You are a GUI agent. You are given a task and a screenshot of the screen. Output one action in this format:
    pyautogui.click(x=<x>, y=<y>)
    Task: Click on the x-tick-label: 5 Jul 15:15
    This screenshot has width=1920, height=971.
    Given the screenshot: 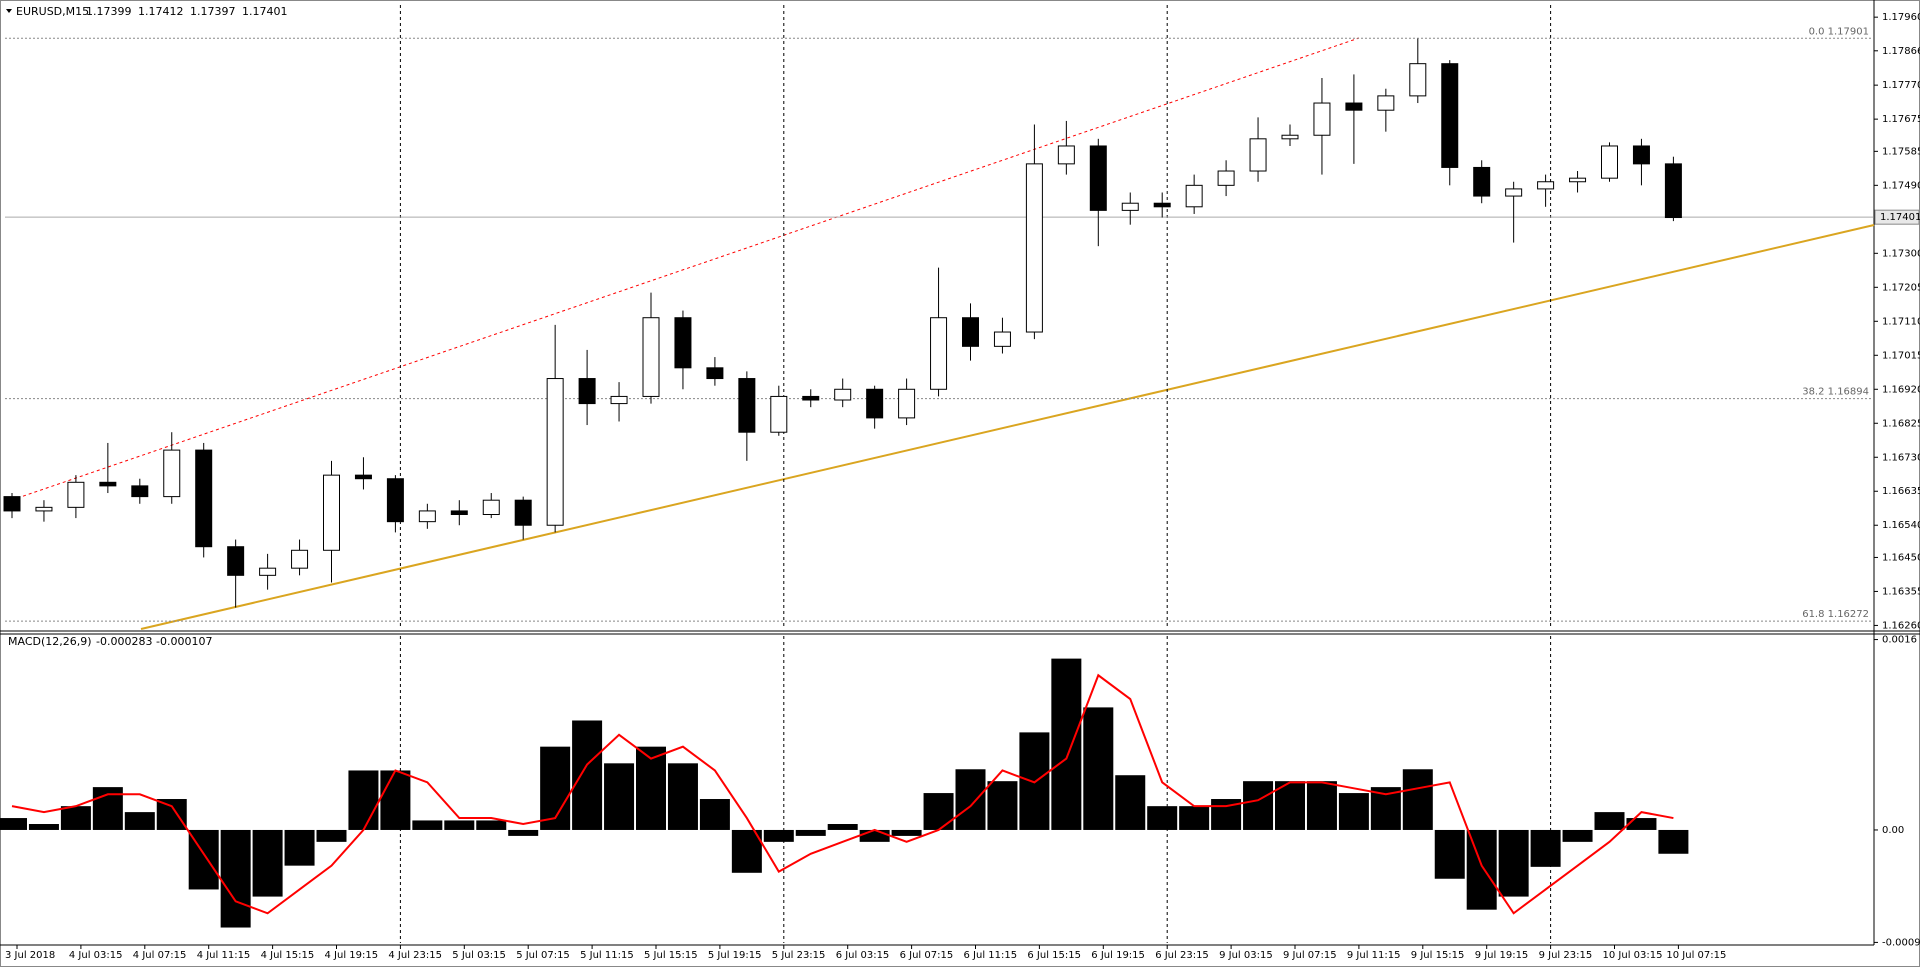 What is the action you would take?
    pyautogui.click(x=671, y=955)
    